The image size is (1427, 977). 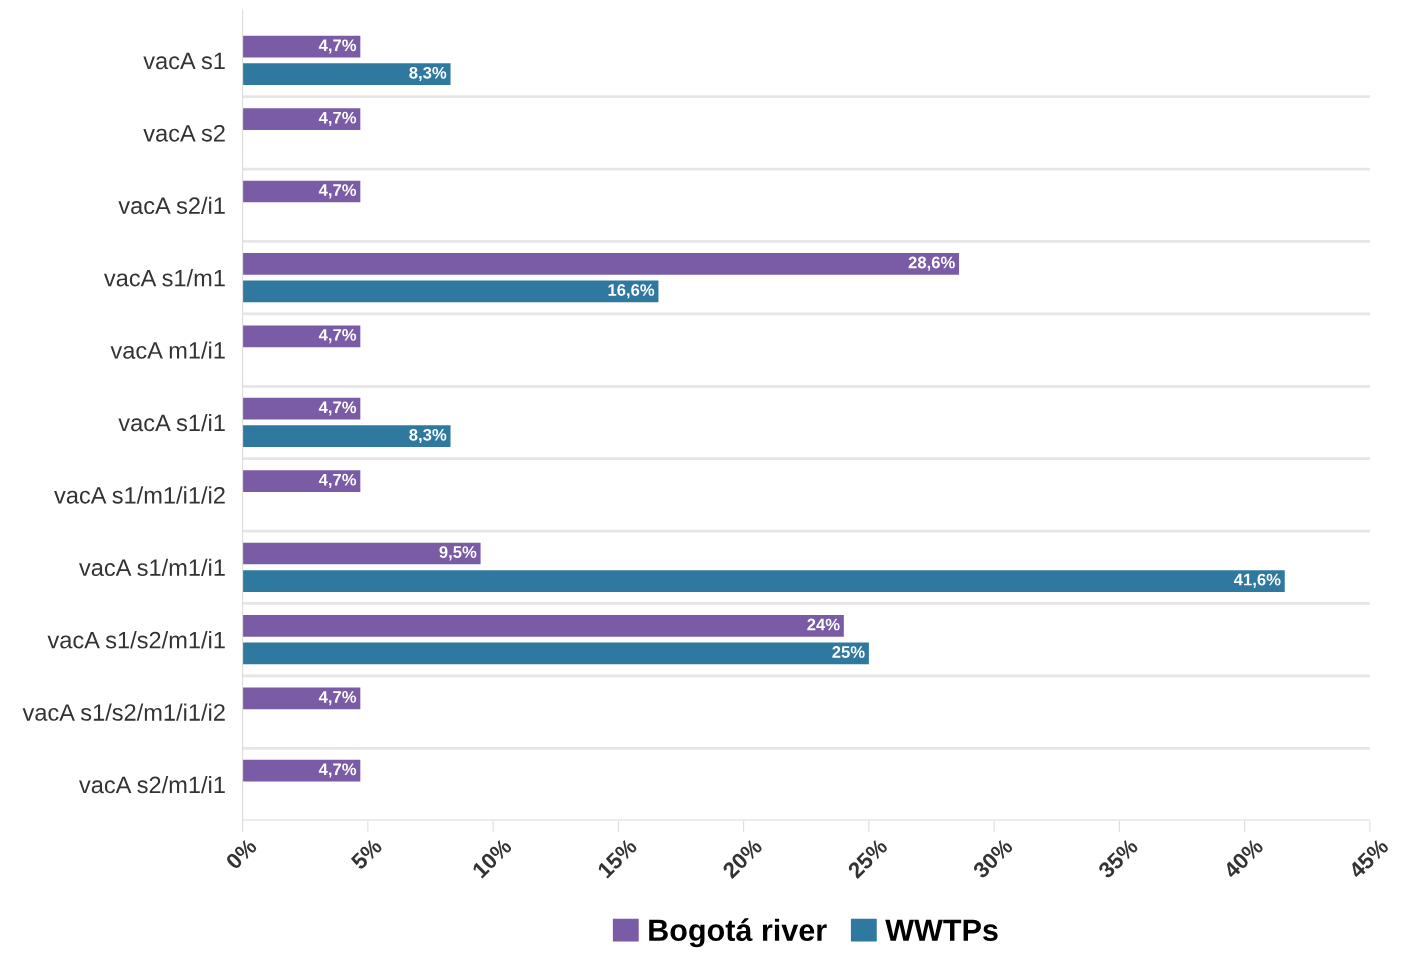 What do you see at coordinates (152, 784) in the screenshot?
I see `y-tick-label: vacA s2/m1/i1` at bounding box center [152, 784].